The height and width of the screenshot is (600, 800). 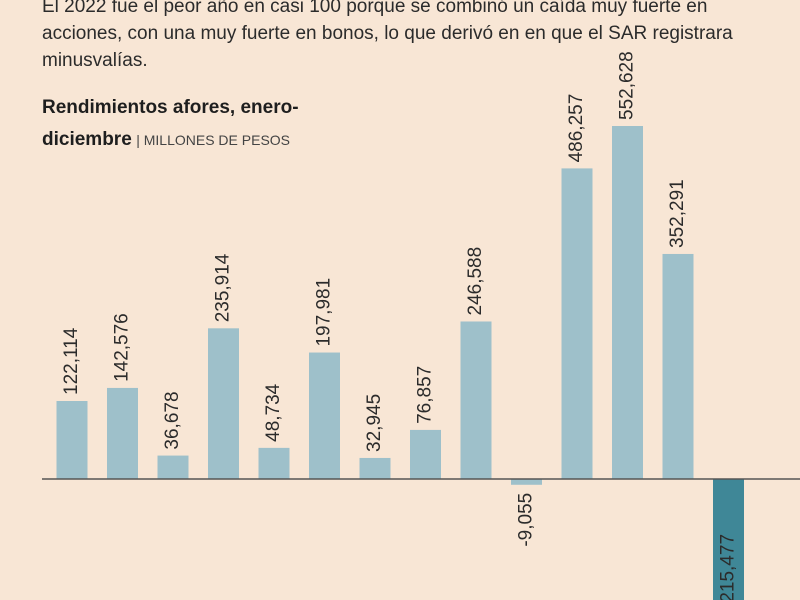 What do you see at coordinates (71, 361) in the screenshot?
I see `value-label: 122,114` at bounding box center [71, 361].